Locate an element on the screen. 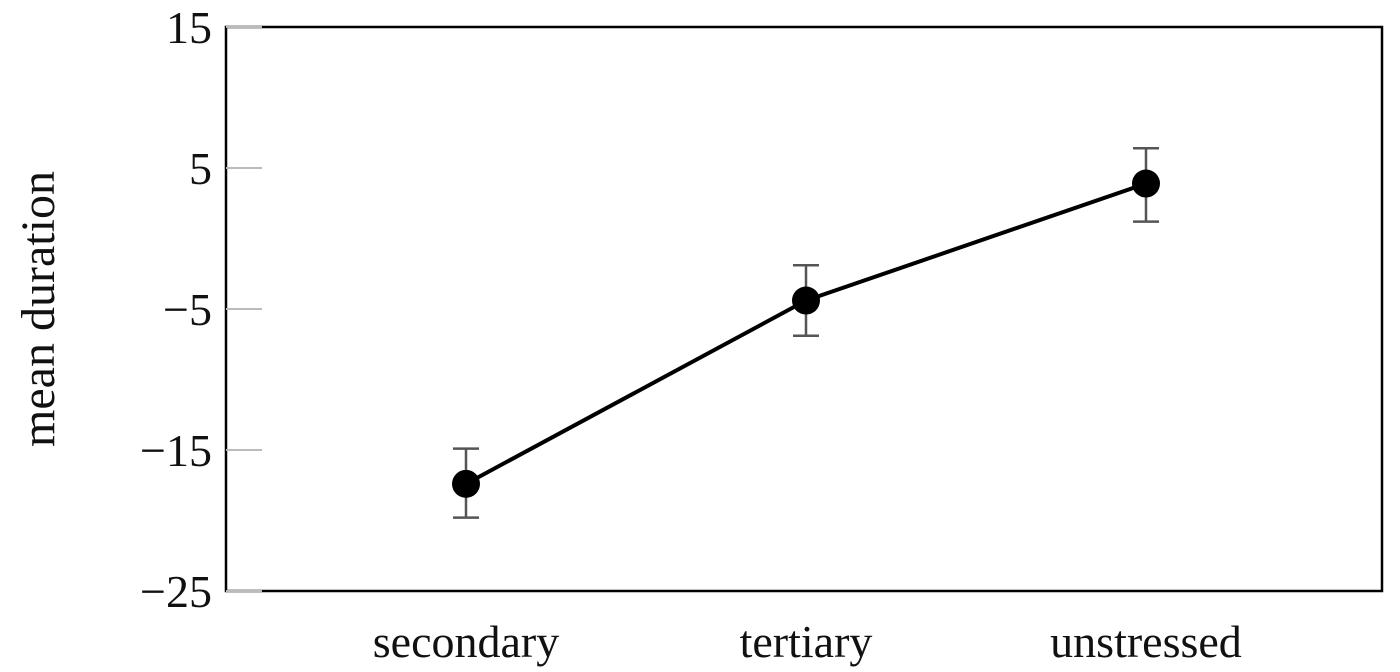 The height and width of the screenshot is (672, 1400). y-tick-label: −25 is located at coordinates (176, 591).